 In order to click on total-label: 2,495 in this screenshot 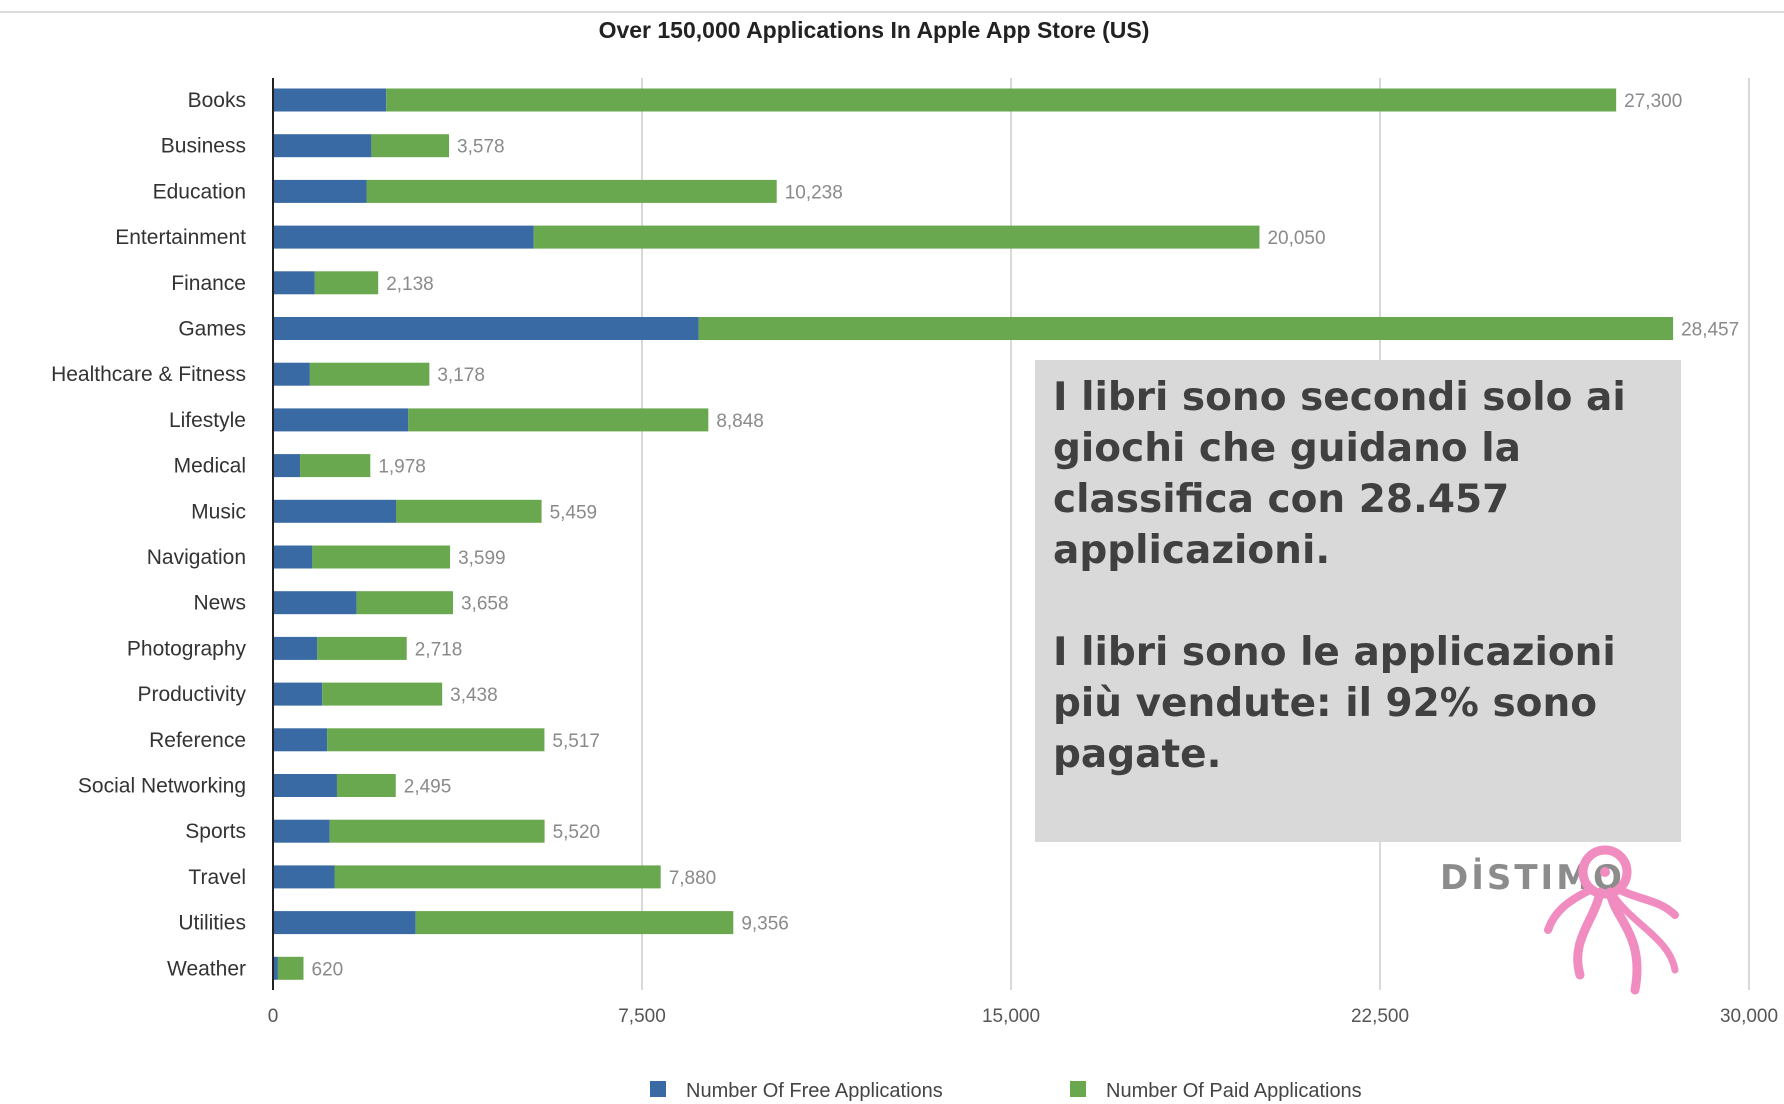, I will do `click(428, 787)`.